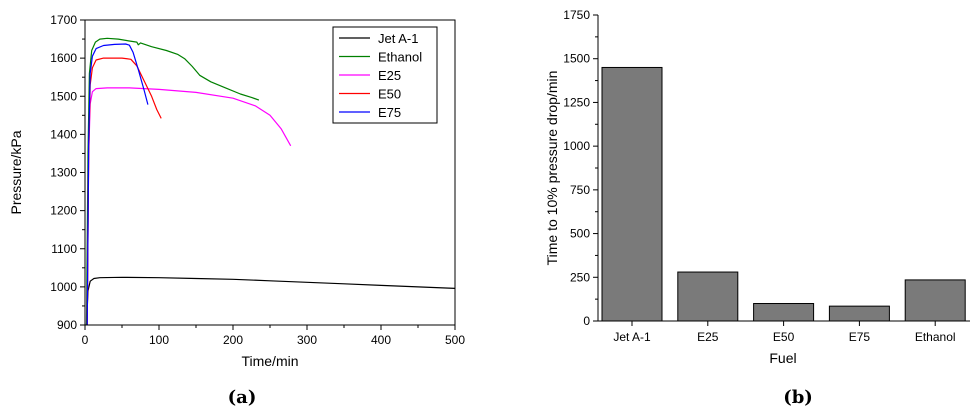 The image size is (972, 417). What do you see at coordinates (935, 337) in the screenshot?
I see `x-tick-label: Ethanol` at bounding box center [935, 337].